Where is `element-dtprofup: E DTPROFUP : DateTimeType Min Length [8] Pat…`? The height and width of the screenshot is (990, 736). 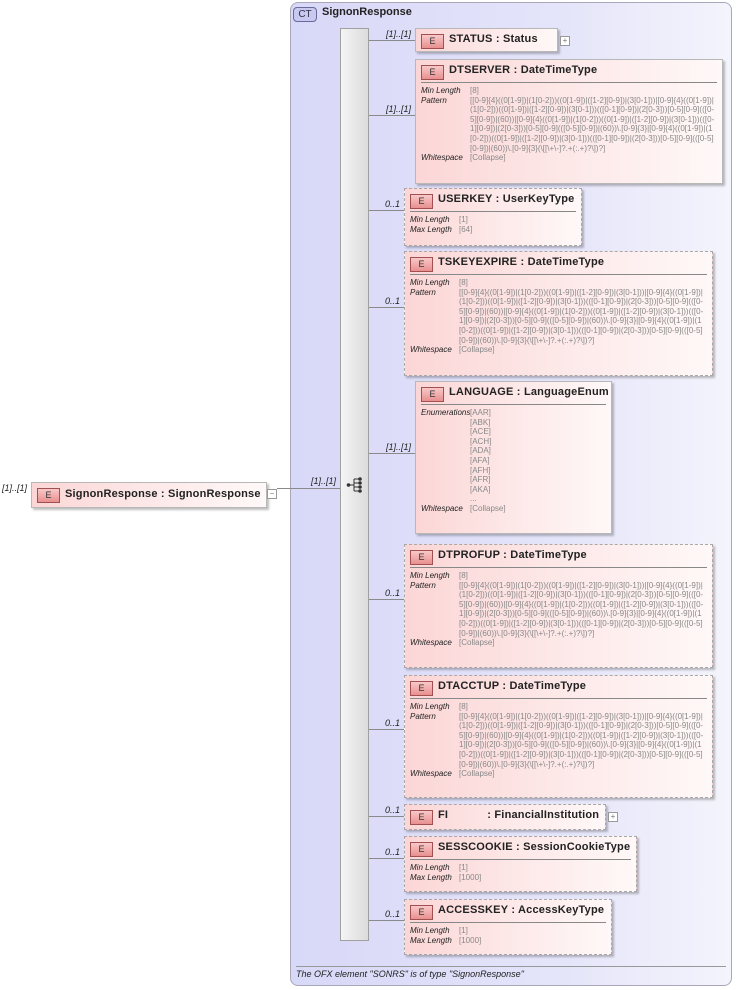 element-dtprofup: E DTPROFUP : DateTimeType Min Length [8] Pat… is located at coordinates (558, 606).